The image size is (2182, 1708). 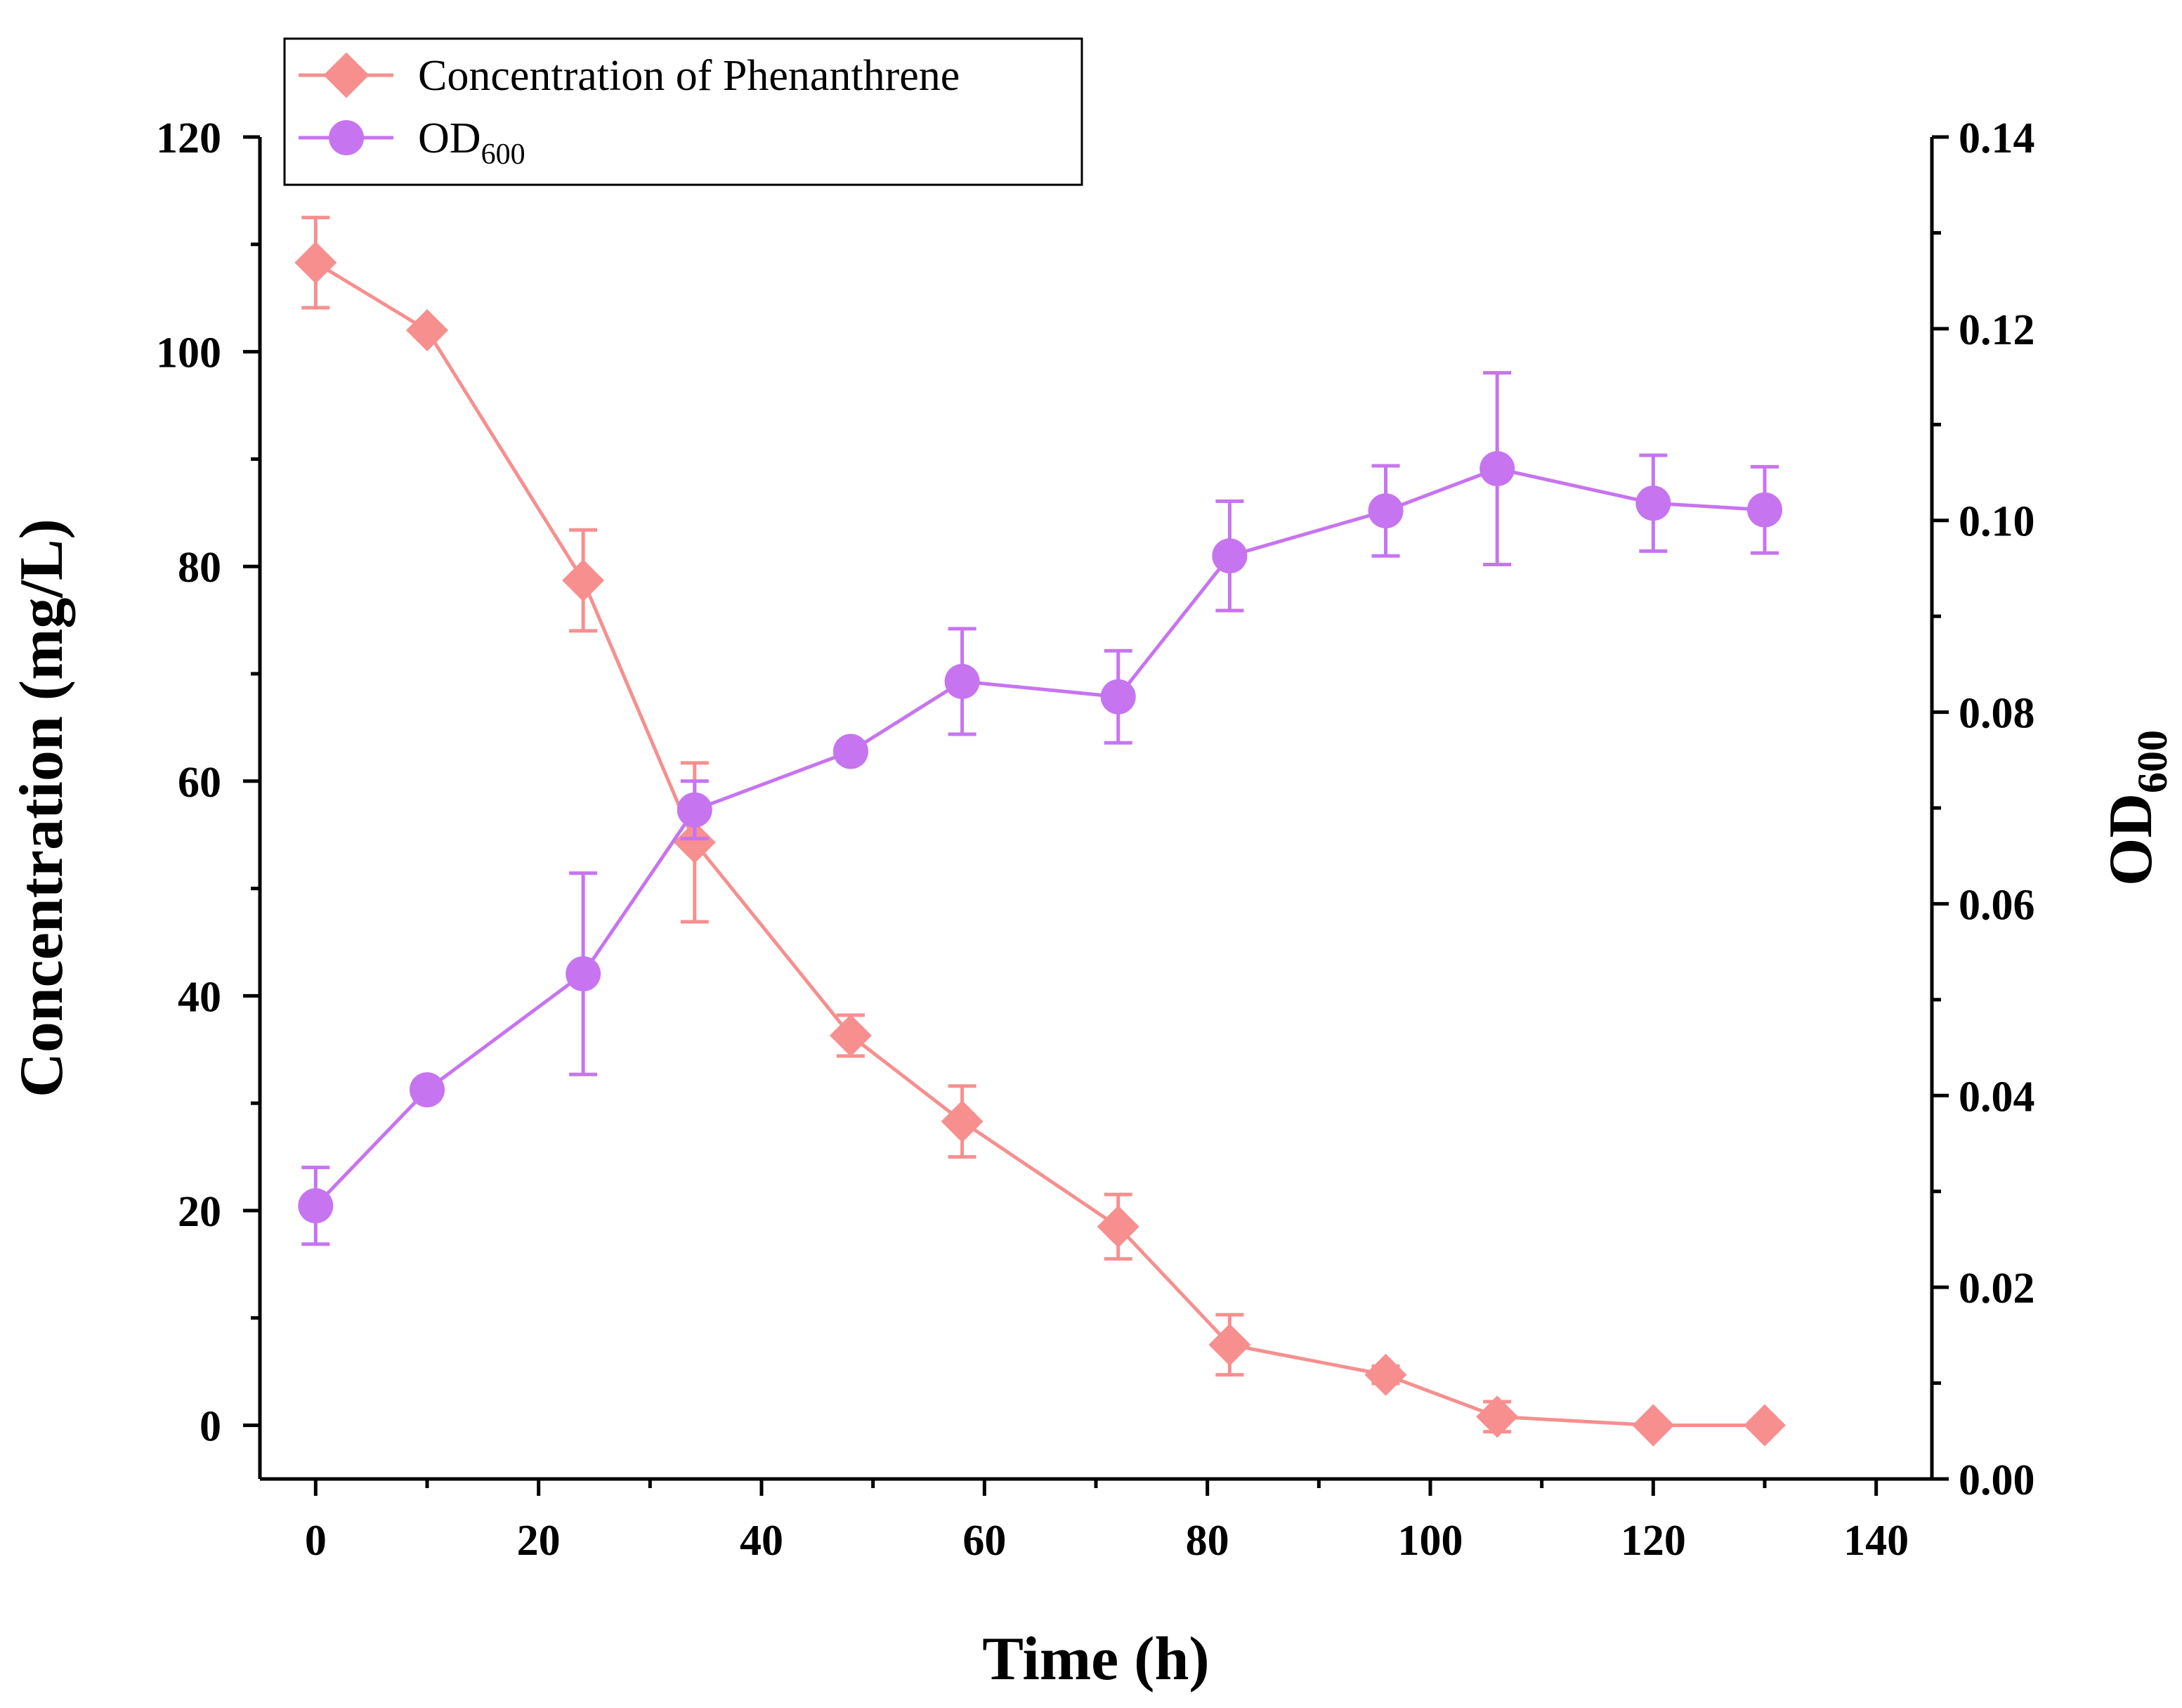 I want to click on x-tick-label: 120, so click(x=1653, y=1541).